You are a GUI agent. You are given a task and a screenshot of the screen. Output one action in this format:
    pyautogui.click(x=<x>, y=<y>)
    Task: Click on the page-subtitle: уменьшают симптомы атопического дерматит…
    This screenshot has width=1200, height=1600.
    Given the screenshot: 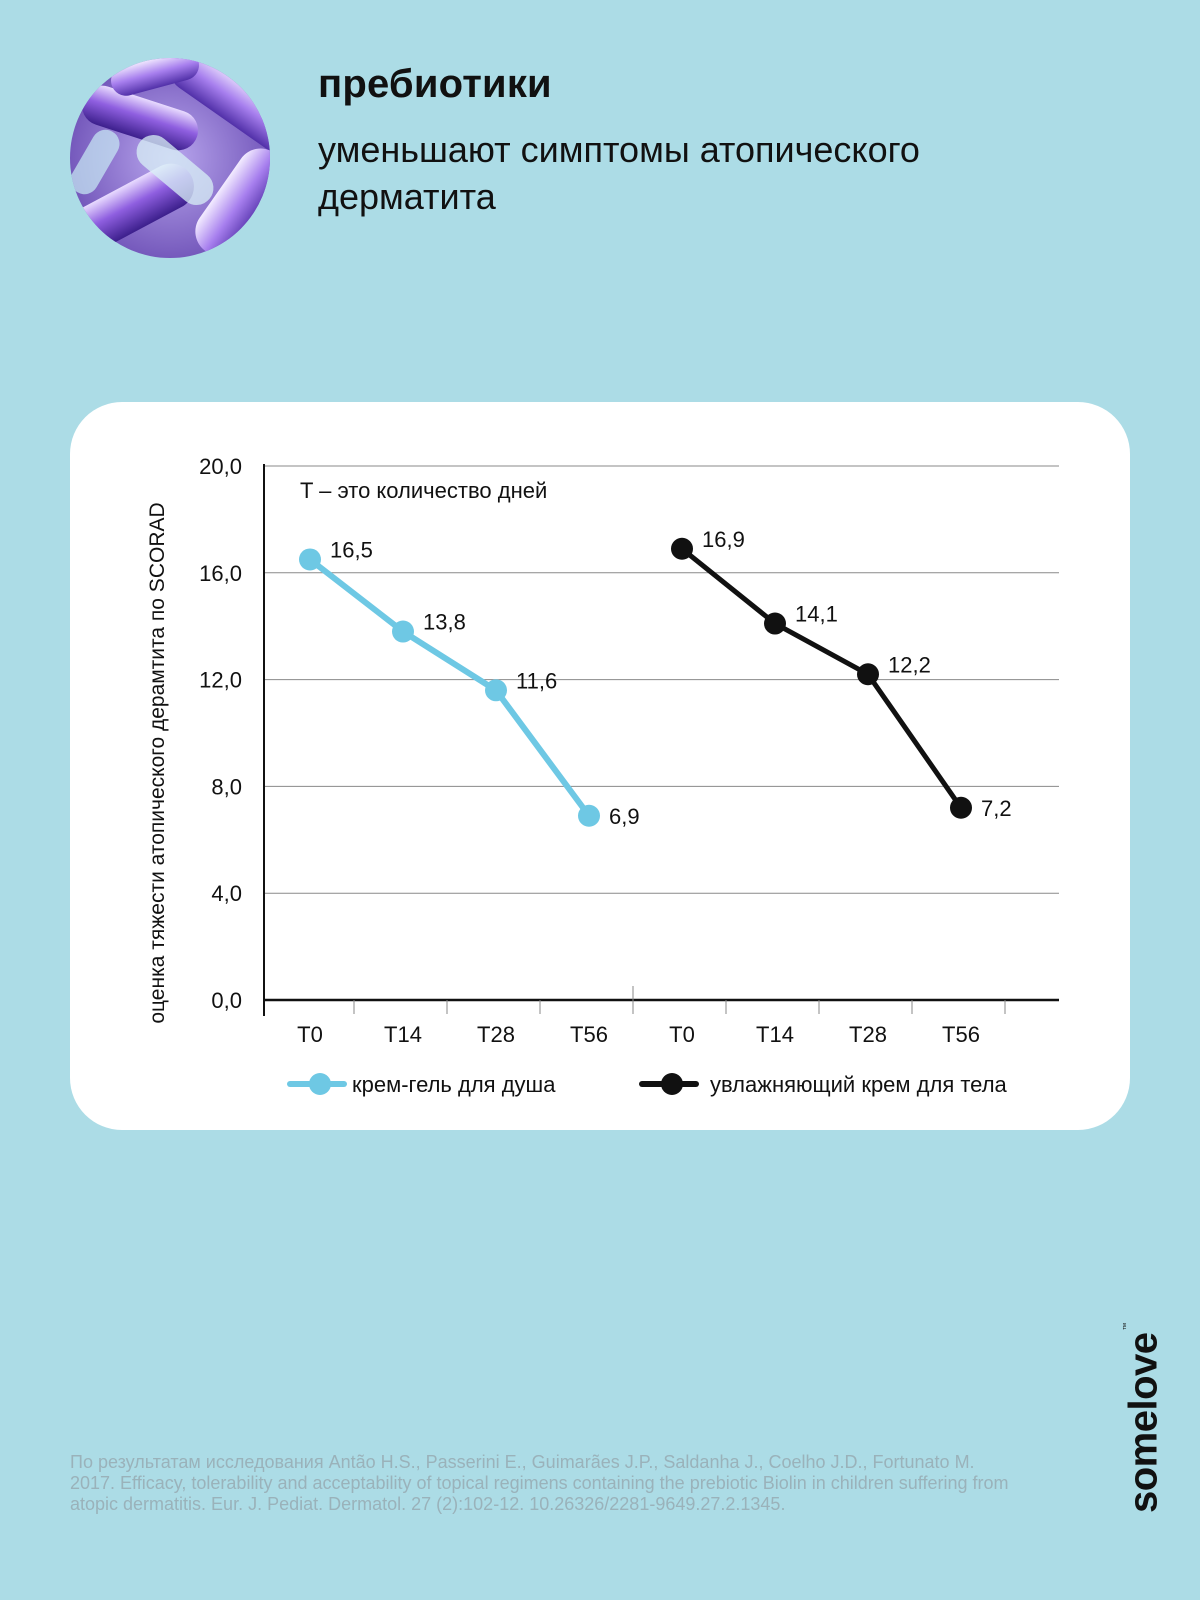 What is the action you would take?
    pyautogui.click(x=619, y=173)
    